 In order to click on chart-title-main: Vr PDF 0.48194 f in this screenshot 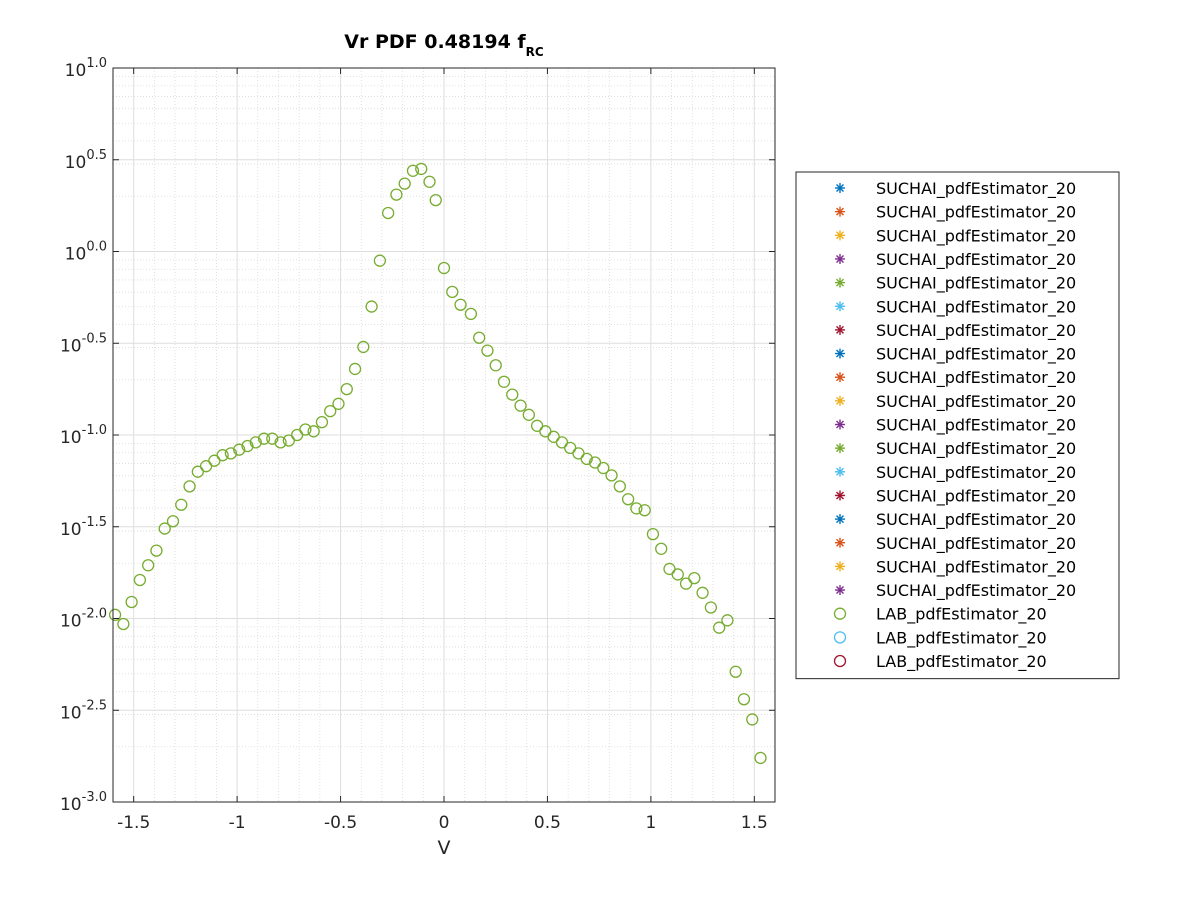, I will do `click(435, 42)`.